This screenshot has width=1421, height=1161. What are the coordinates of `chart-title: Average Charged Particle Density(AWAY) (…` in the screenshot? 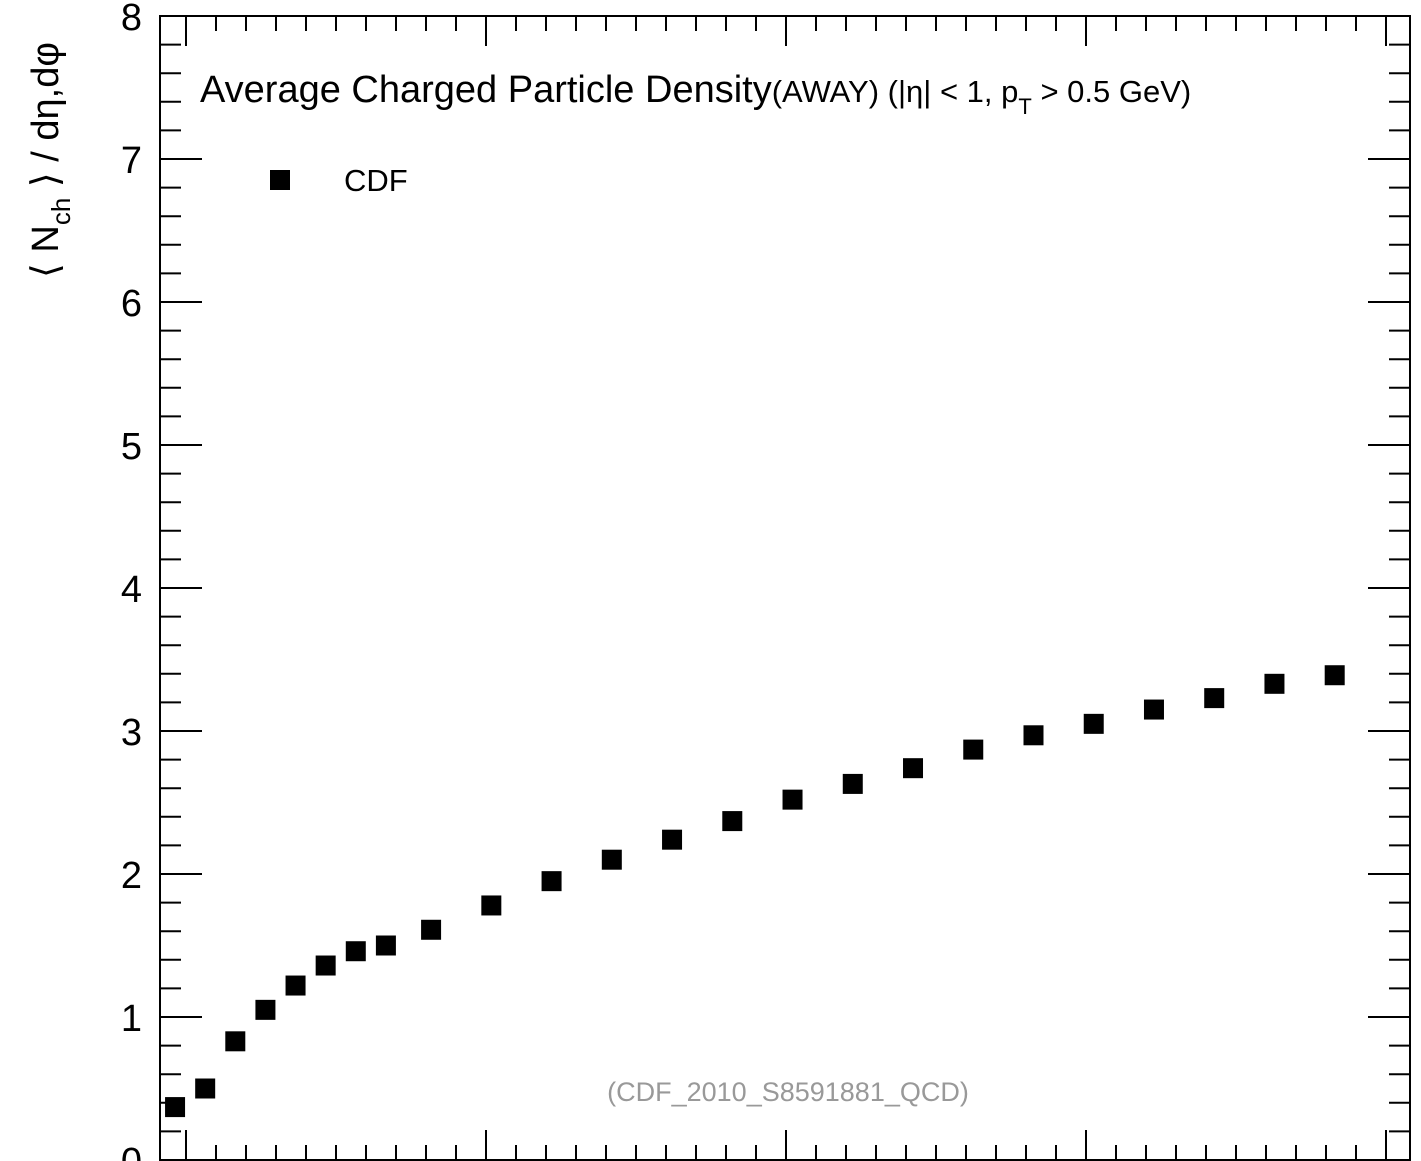 It's located at (695, 94).